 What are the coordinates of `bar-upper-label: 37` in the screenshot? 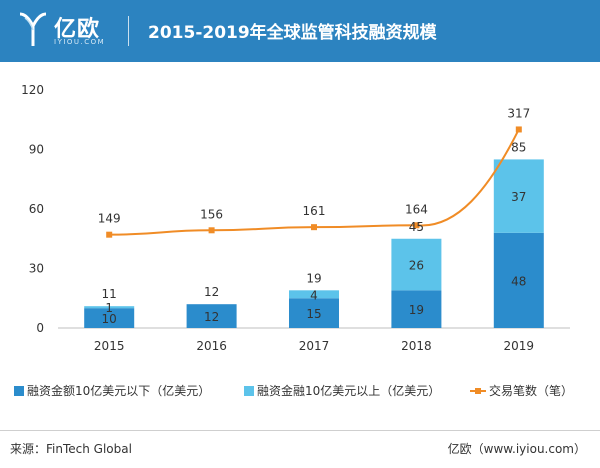 It's located at (518, 197).